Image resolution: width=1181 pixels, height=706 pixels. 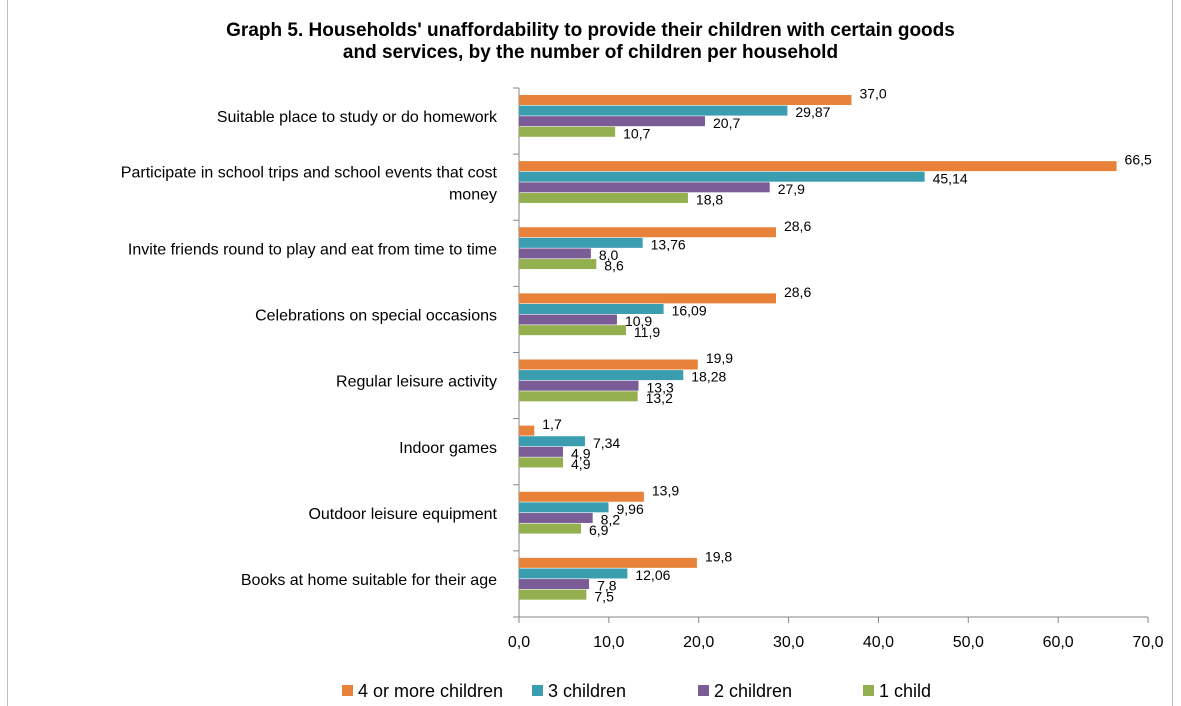 I want to click on legend-label: 1 child, so click(x=905, y=691).